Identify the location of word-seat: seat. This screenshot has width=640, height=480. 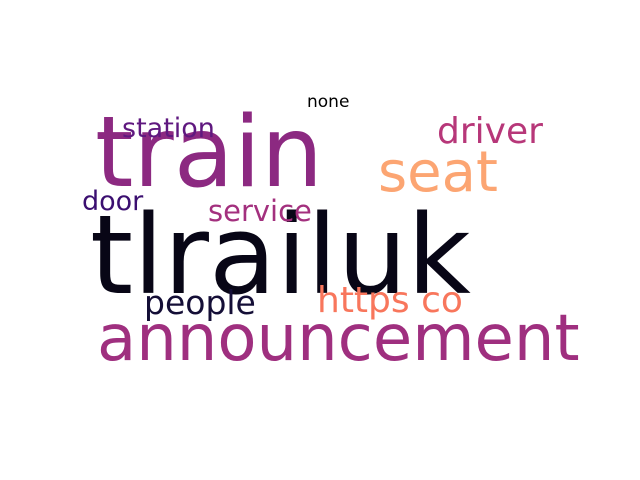
(438, 172).